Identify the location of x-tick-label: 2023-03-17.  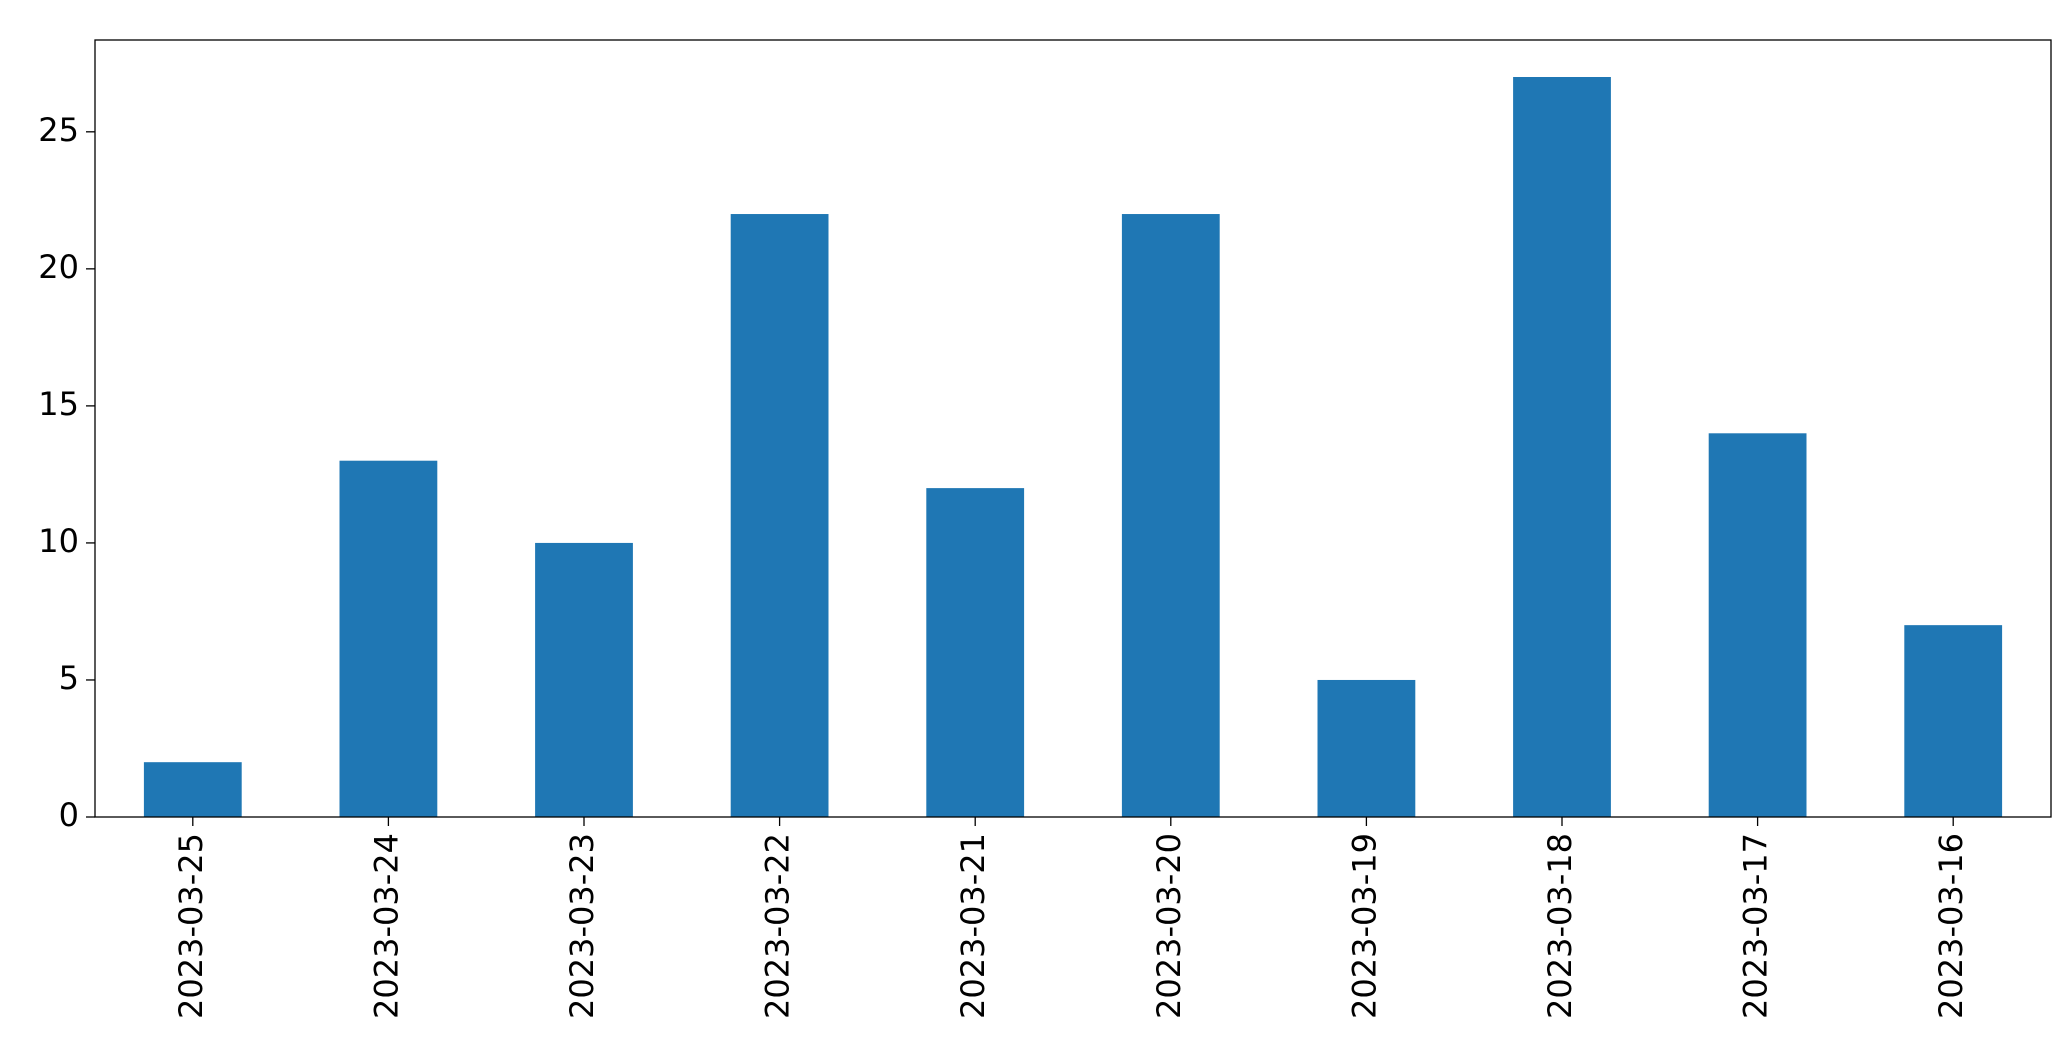
(1756, 926).